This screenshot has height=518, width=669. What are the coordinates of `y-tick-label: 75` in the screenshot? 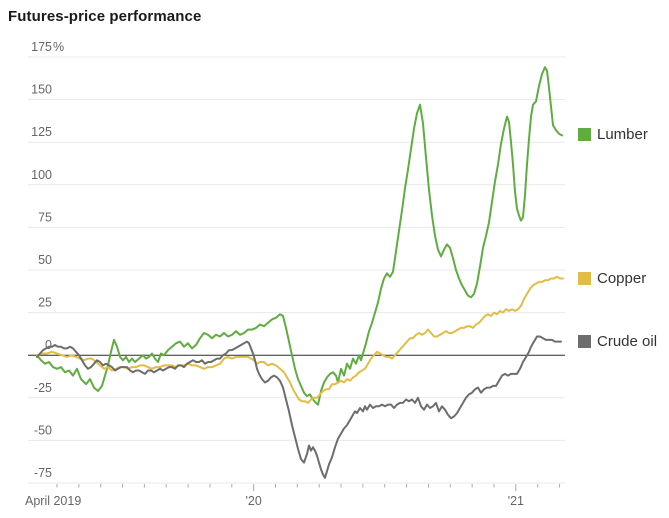 It's located at (45, 217).